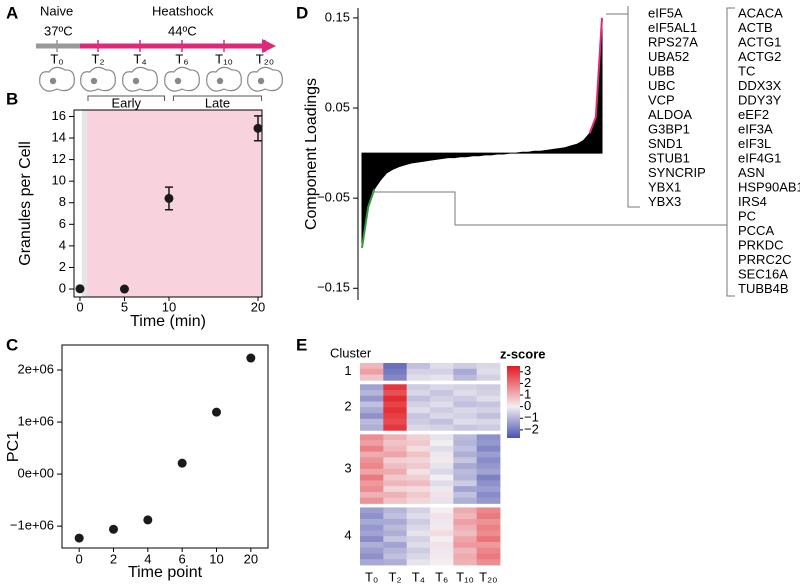 The width and height of the screenshot is (800, 587). Describe the element at coordinates (347, 406) in the screenshot. I see `cluster-label: 2` at that location.